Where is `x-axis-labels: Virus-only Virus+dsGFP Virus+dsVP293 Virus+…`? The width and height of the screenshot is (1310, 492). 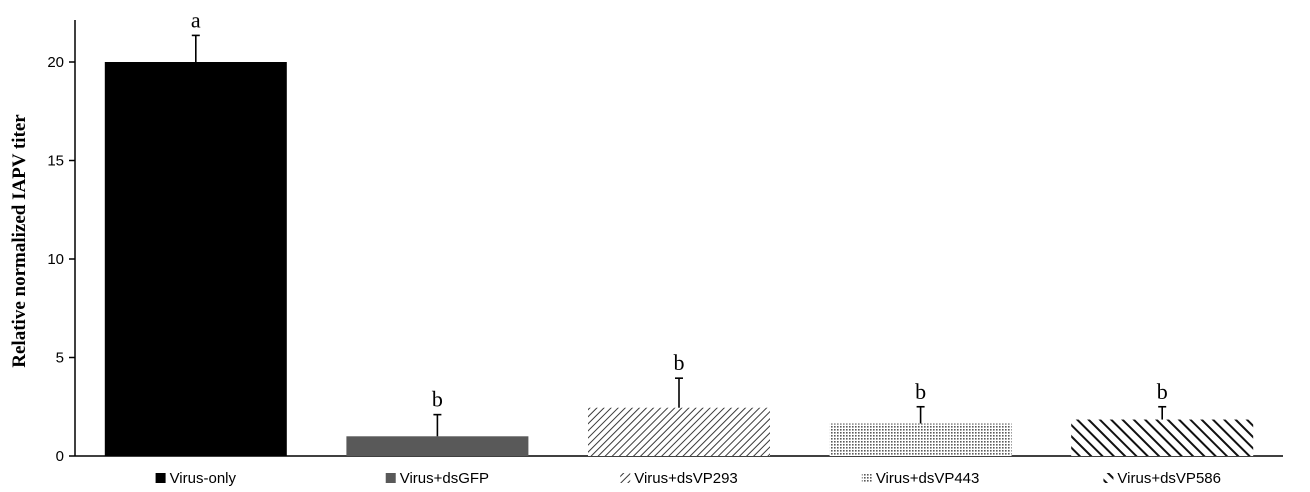 x-axis-labels: Virus-only Virus+dsGFP Virus+dsVP293 Virus+… is located at coordinates (688, 478).